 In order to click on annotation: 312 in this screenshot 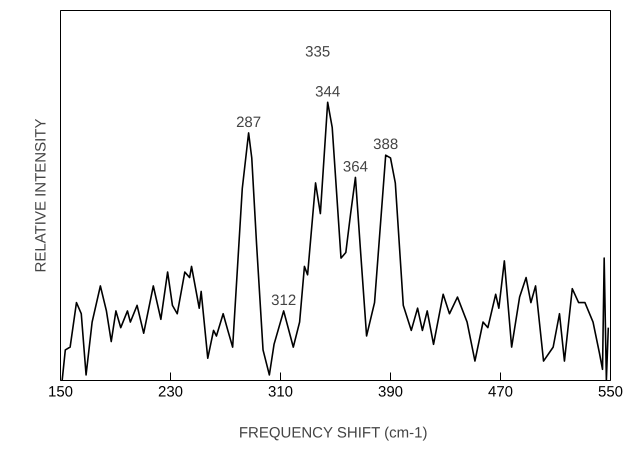, I will do `click(283, 300)`.